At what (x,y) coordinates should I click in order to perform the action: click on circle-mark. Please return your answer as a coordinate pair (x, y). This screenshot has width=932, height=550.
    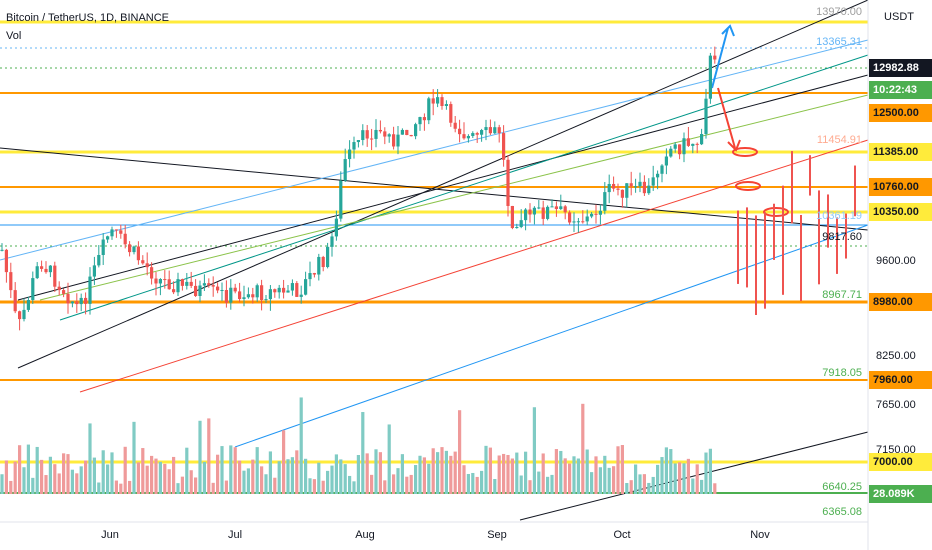
    Looking at the image, I should click on (748, 186).